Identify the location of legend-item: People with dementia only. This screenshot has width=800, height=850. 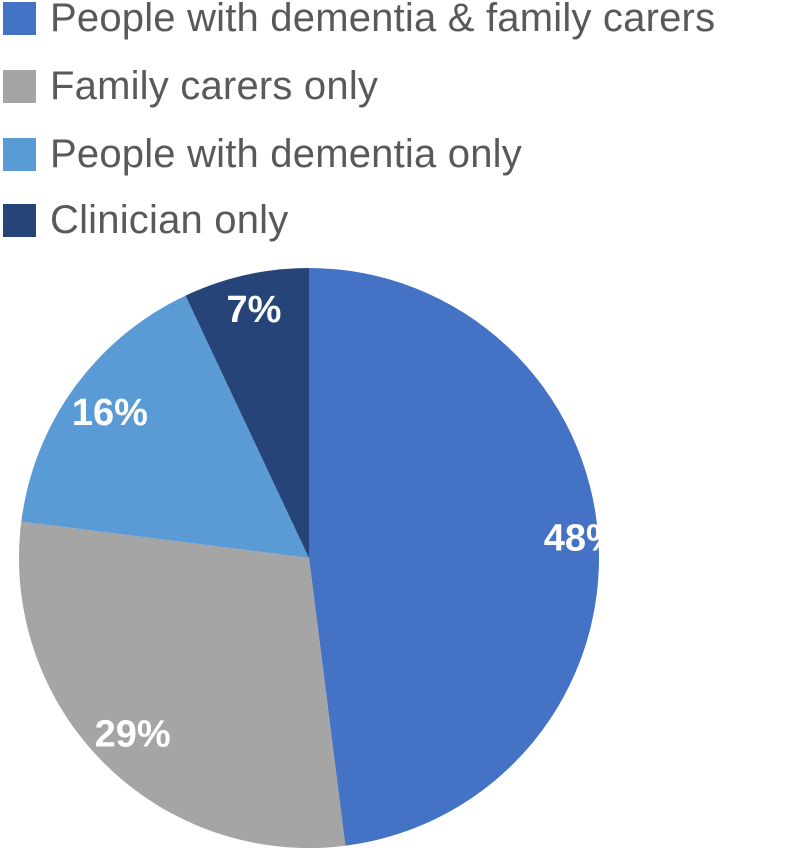
(261, 154).